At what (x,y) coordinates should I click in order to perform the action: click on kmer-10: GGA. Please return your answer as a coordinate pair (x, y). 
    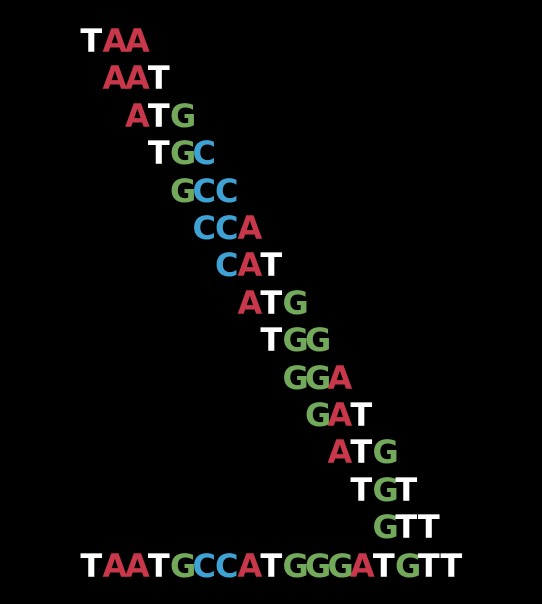
    Looking at the image, I should click on (317, 377).